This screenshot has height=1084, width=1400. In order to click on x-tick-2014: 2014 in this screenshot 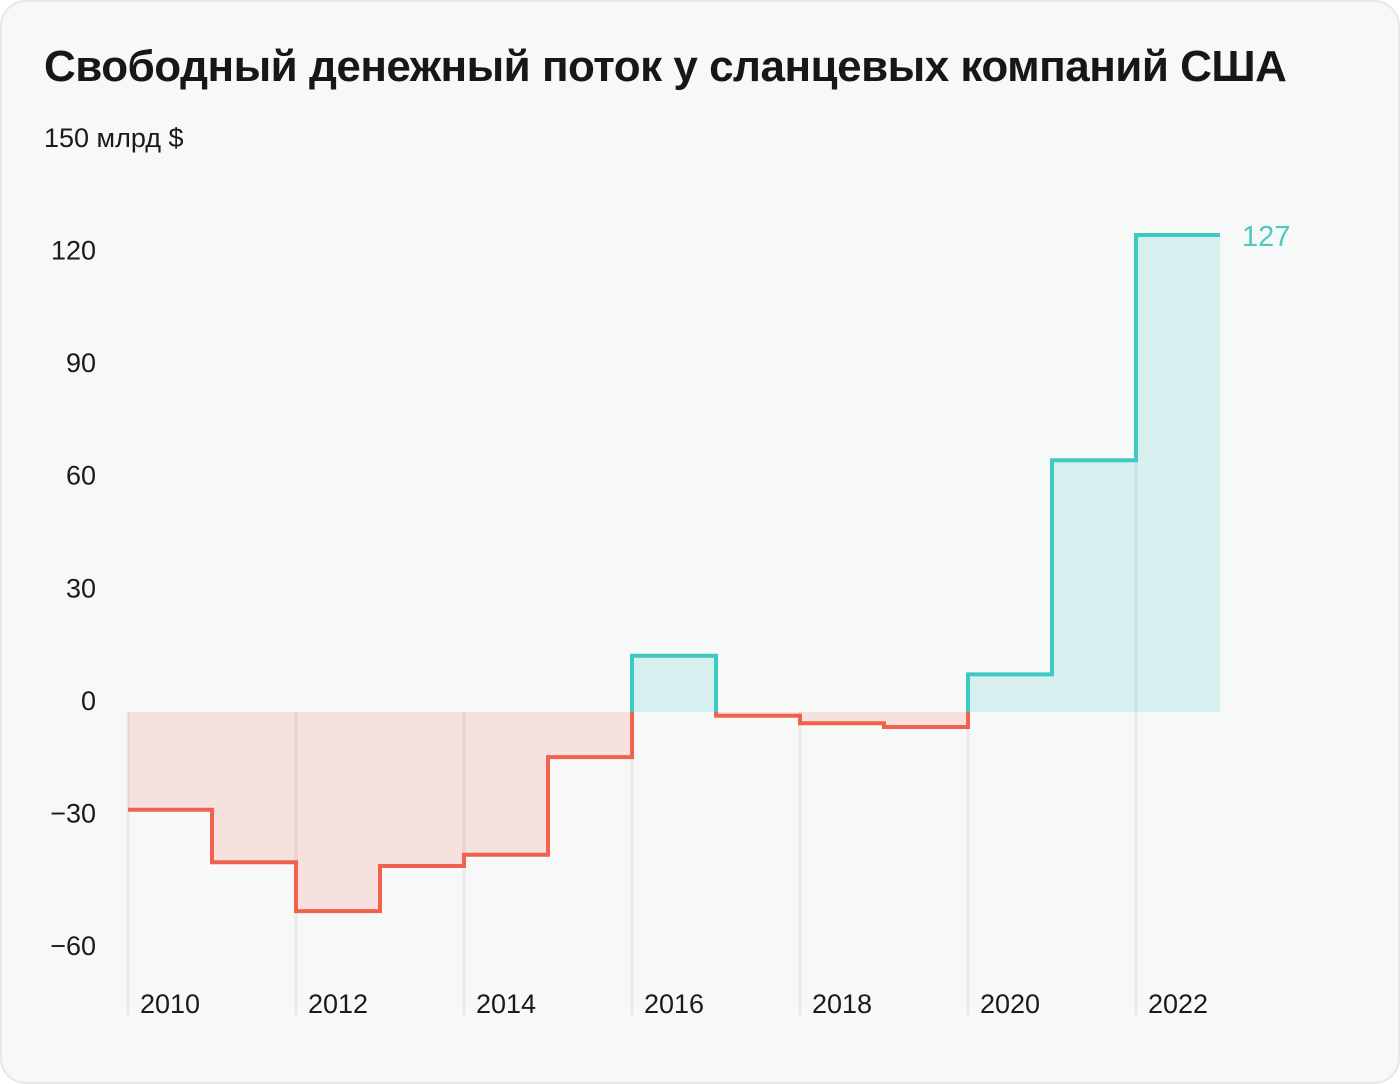, I will do `click(506, 1004)`.